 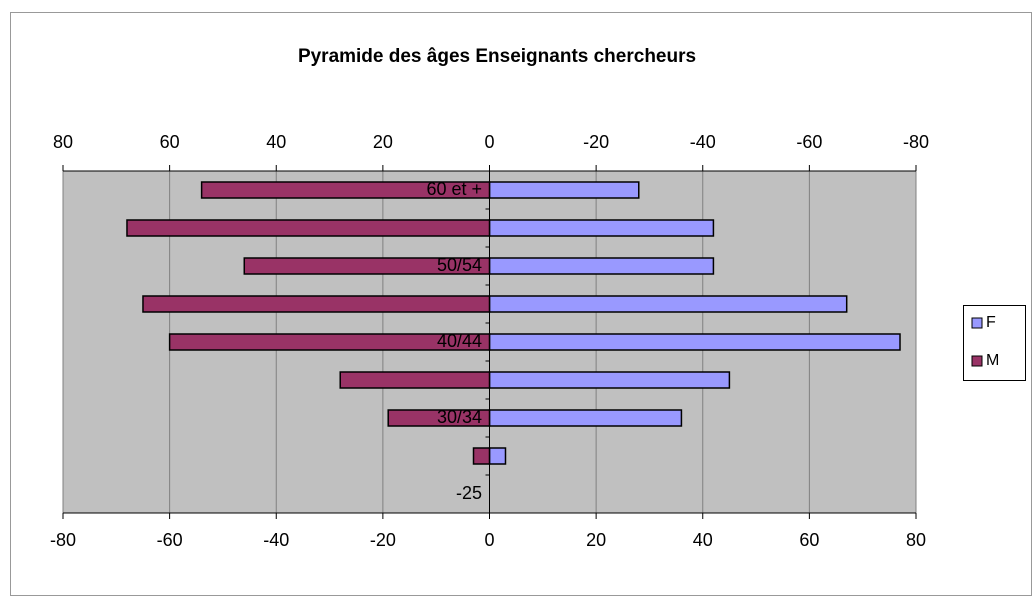 What do you see at coordinates (809, 142) in the screenshot?
I see `x2-tick-label: -60` at bounding box center [809, 142].